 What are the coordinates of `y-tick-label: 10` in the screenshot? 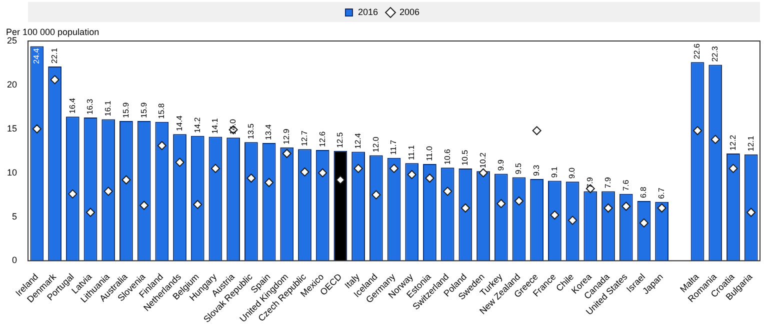 It's located at (12, 172).